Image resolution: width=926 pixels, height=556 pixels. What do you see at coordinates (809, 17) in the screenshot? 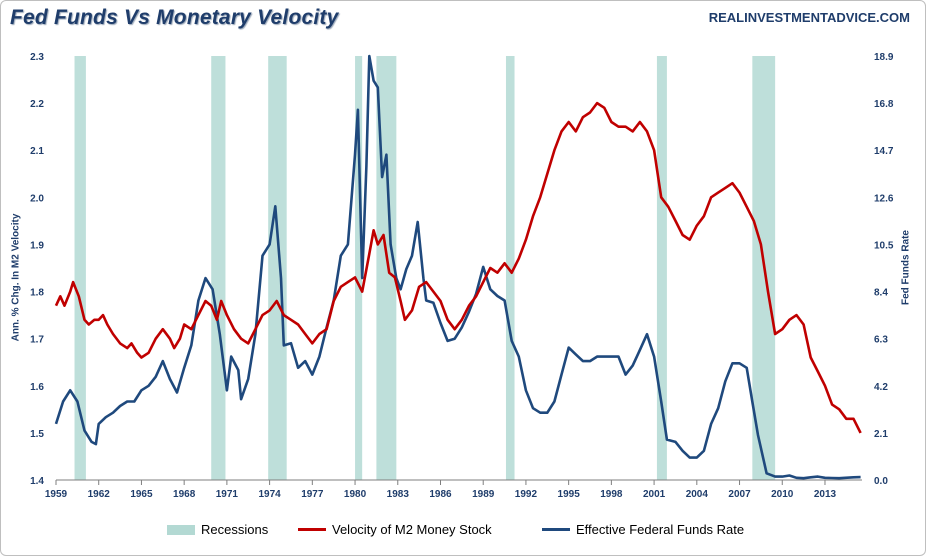
I see `brand-link: REALINVESTMENTADVICE.COM` at bounding box center [809, 17].